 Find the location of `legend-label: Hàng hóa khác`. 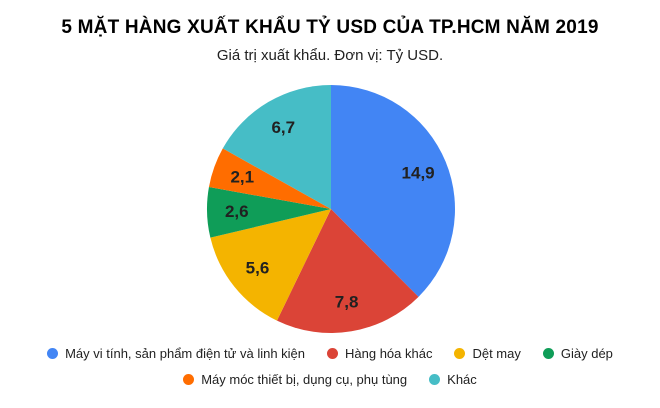

legend-label: Hàng hóa khác is located at coordinates (389, 353).